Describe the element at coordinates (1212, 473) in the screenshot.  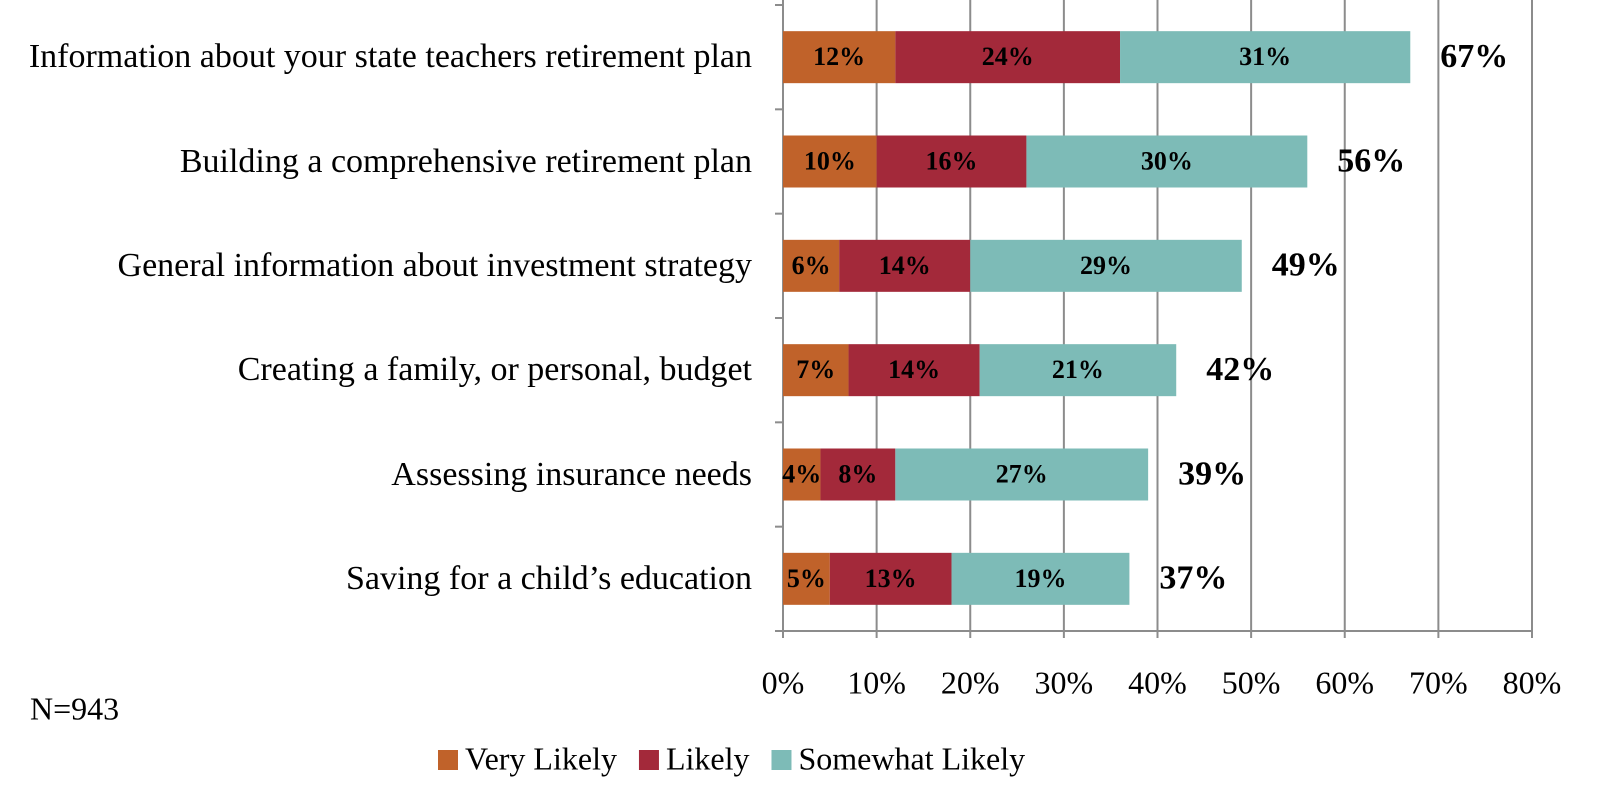
I see `total-label: 39%` at that location.